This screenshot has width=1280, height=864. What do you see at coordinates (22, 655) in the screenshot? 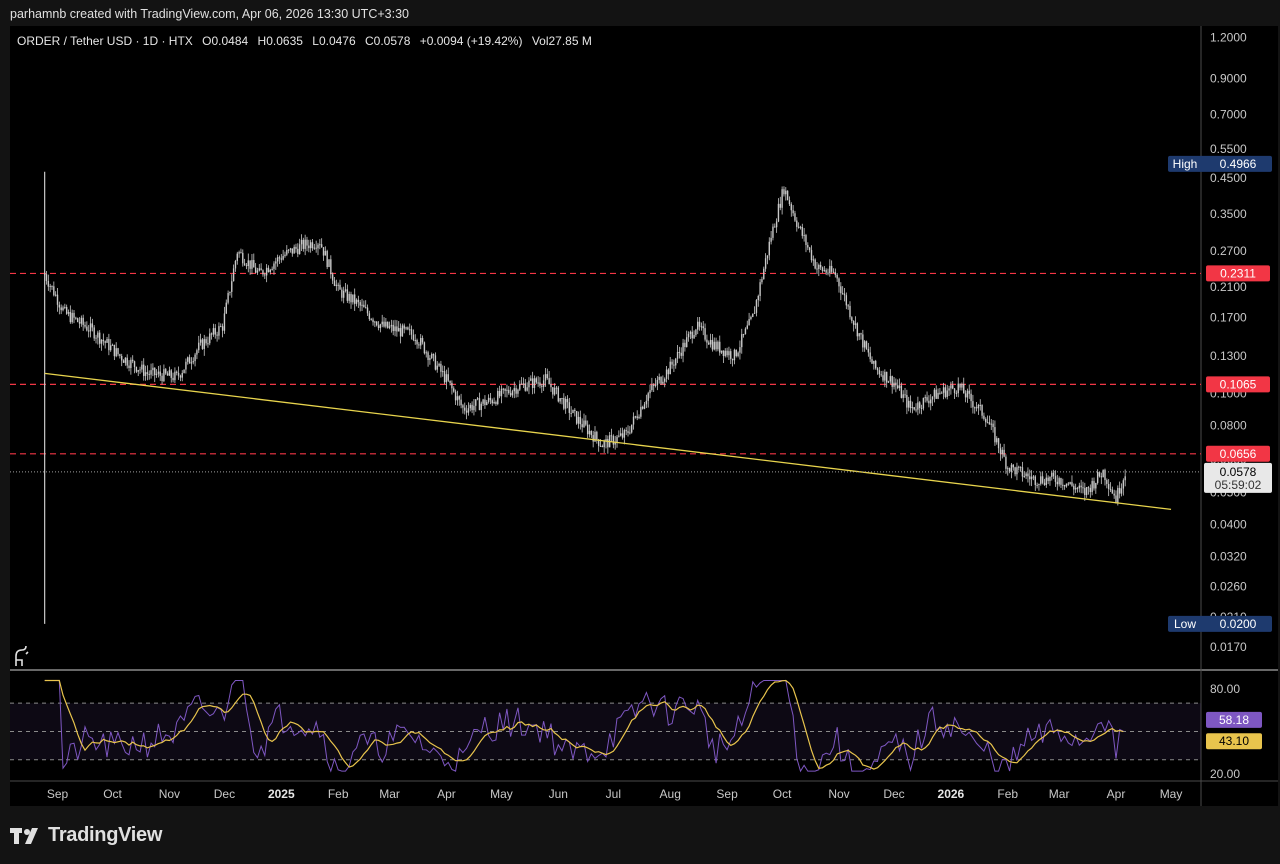
I see `drawing-tool-icon` at bounding box center [22, 655].